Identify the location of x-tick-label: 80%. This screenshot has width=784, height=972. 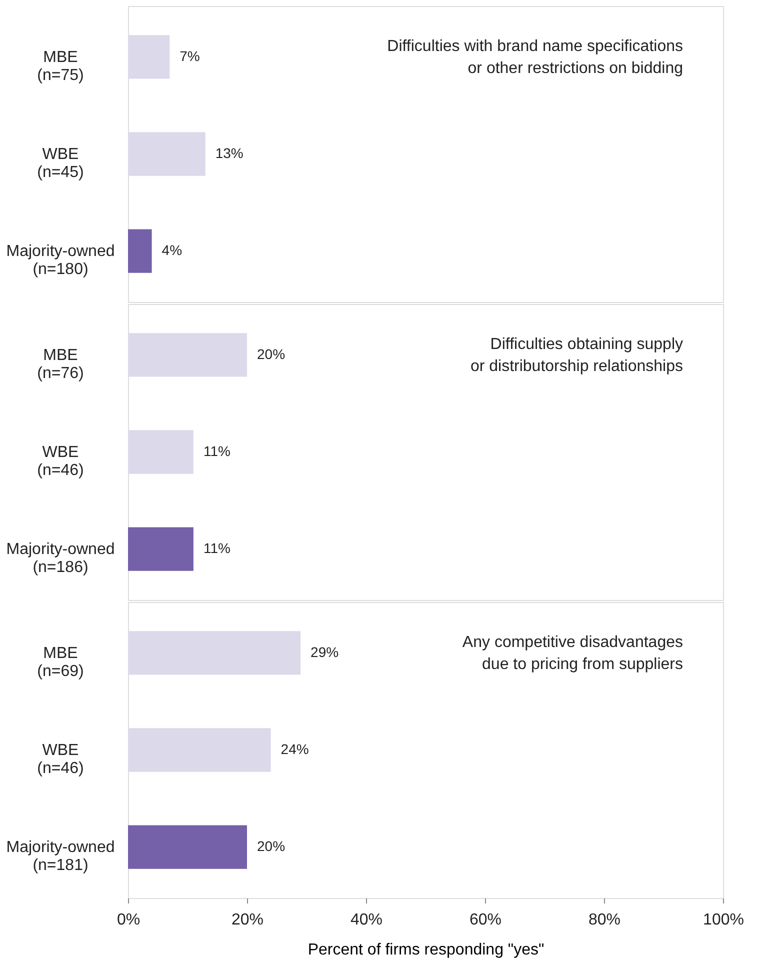
(604, 920).